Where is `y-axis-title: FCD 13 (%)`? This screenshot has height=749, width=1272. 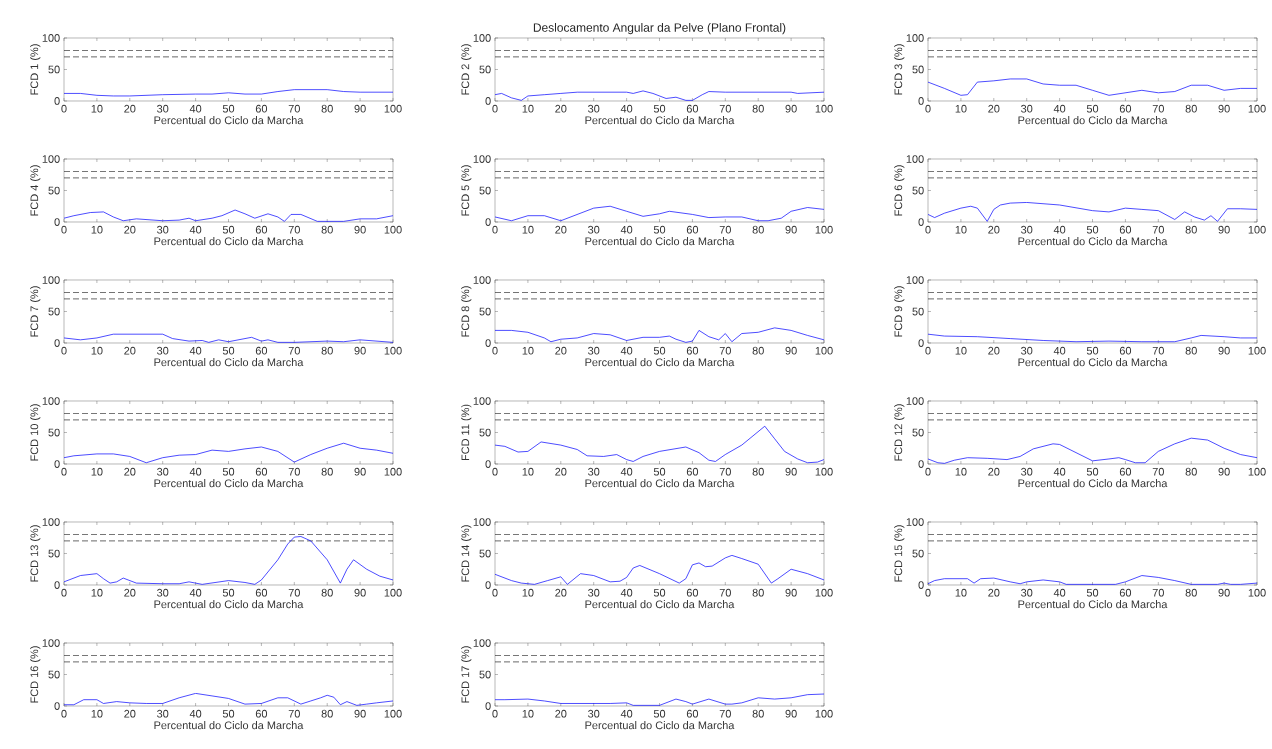 y-axis-title: FCD 13 (%) is located at coordinates (35, 553).